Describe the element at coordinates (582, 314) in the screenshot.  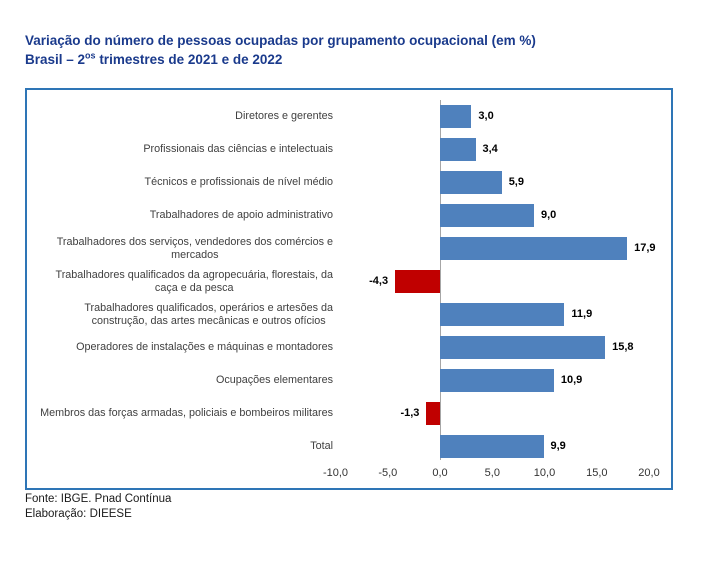
I see `value-label: 11,9` at that location.